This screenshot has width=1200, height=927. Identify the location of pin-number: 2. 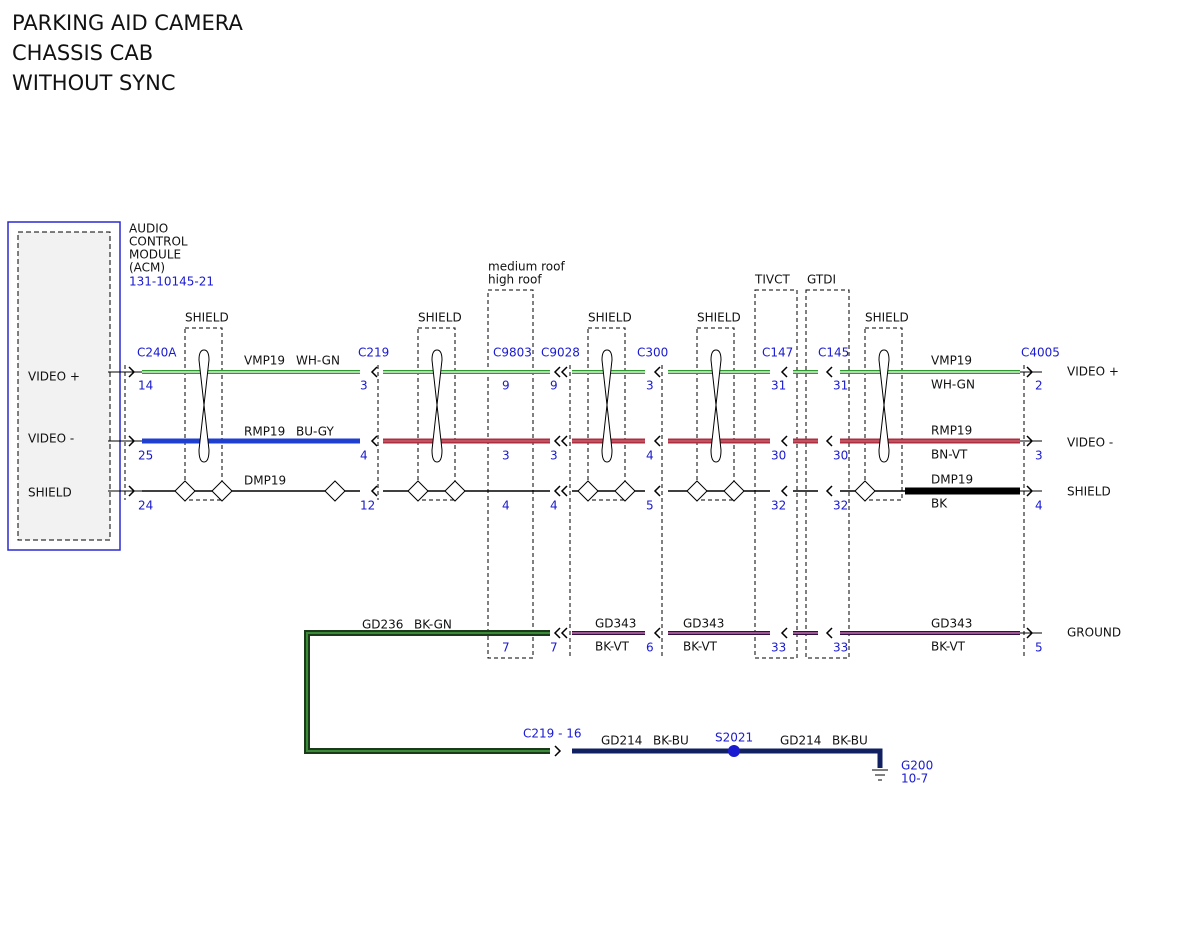
(1039, 386).